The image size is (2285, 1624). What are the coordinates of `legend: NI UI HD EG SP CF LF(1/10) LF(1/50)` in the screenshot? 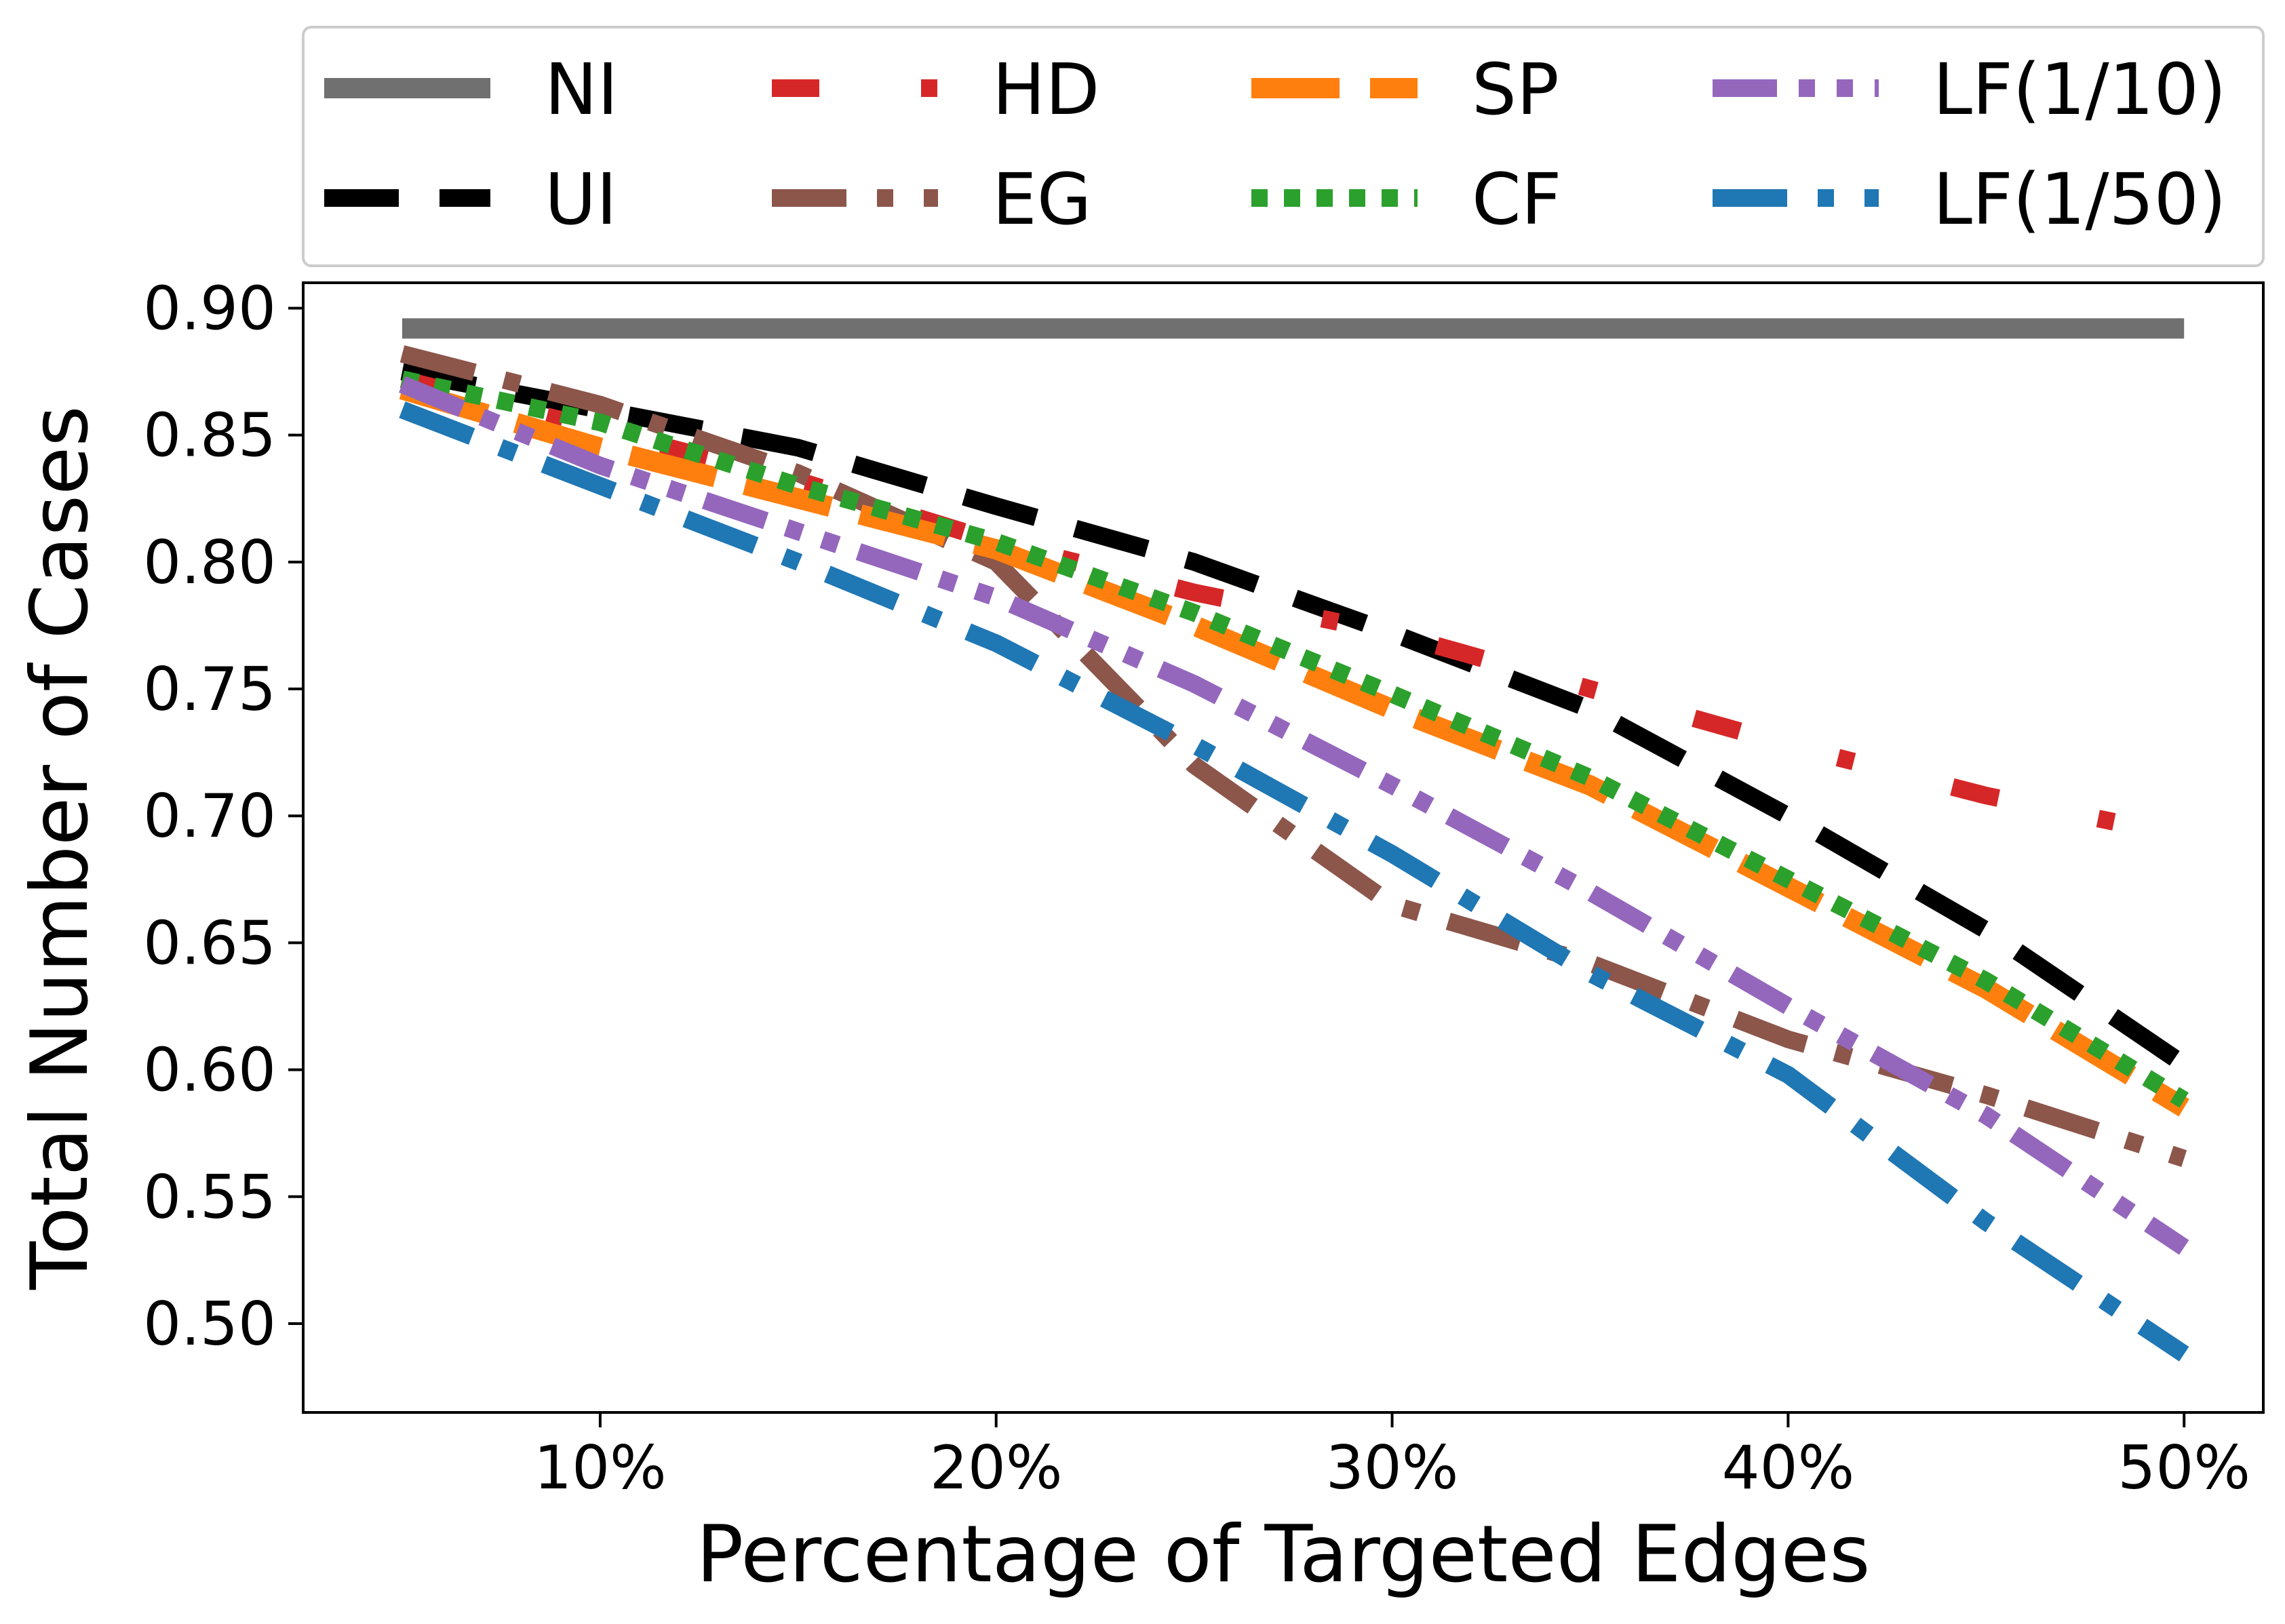 It's located at (1283, 146).